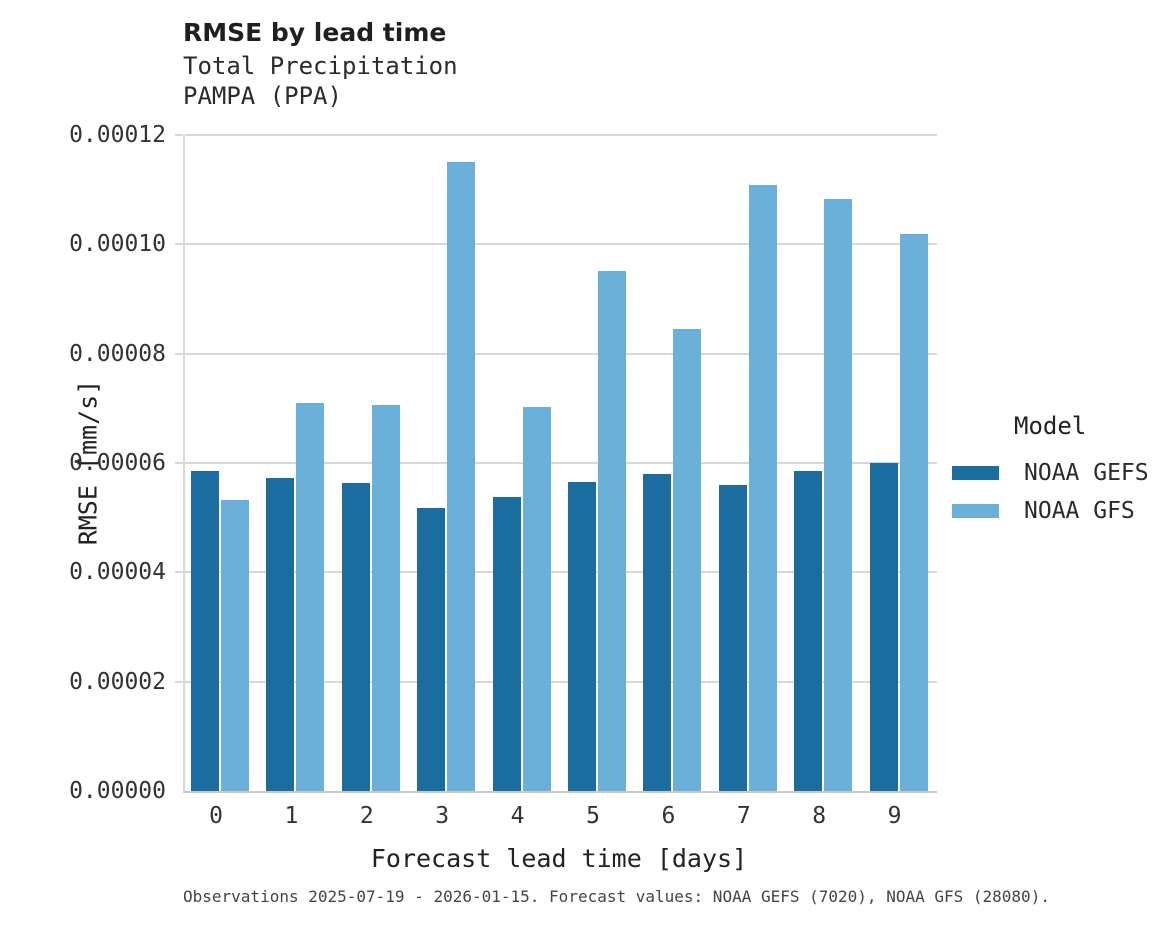  I want to click on chart-subtitle-variable: Total Precipitation, so click(320, 66).